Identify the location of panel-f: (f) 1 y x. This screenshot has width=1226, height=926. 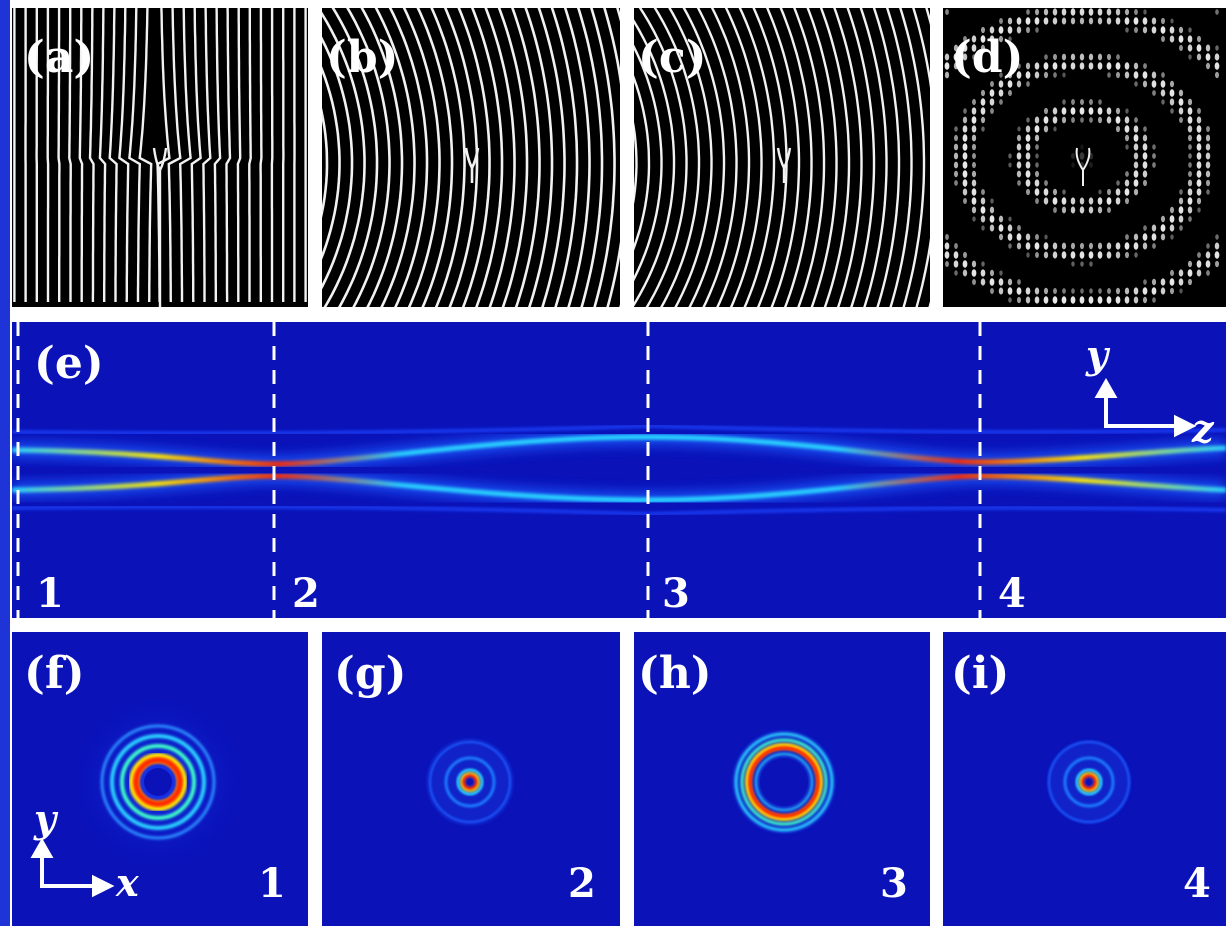
(160, 779).